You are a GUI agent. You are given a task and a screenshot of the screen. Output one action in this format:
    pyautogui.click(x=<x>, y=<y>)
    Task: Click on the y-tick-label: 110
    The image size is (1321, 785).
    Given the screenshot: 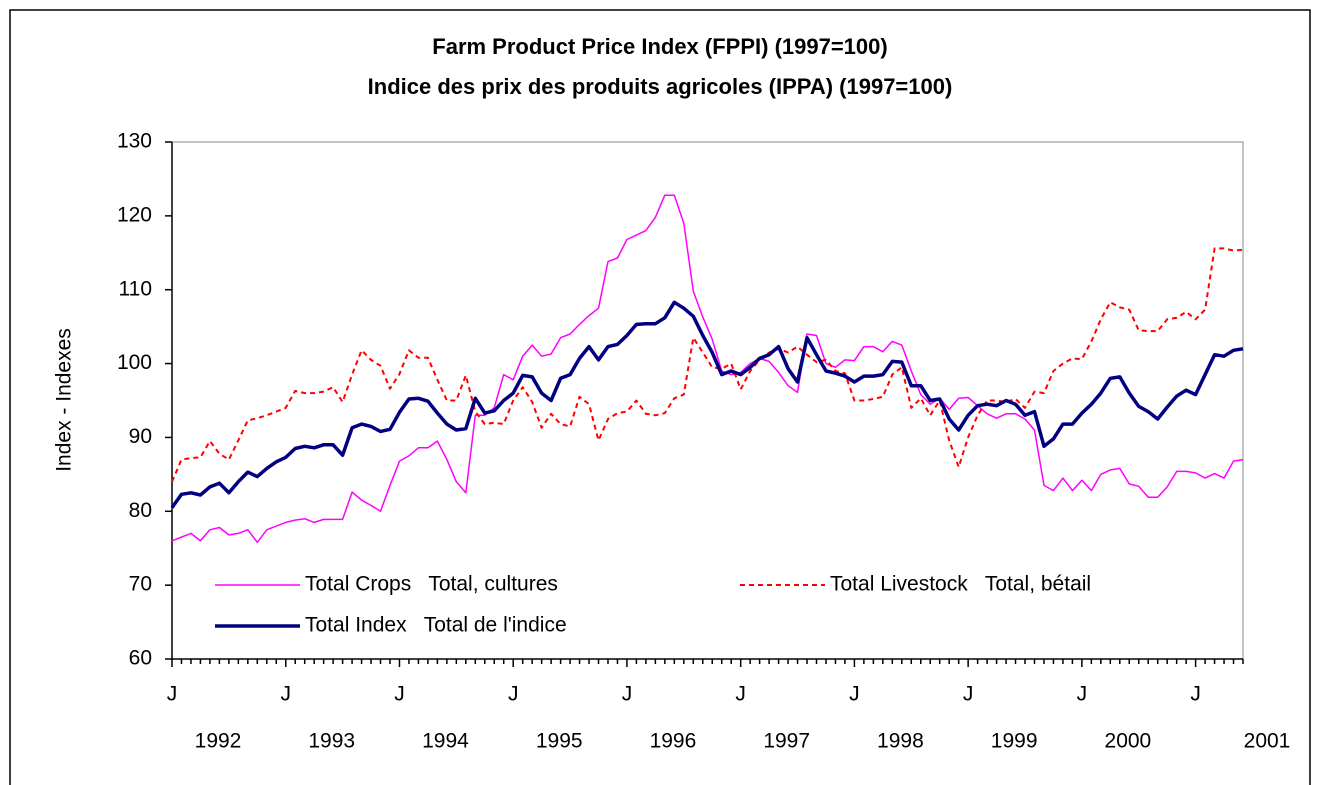 What is the action you would take?
    pyautogui.click(x=135, y=288)
    